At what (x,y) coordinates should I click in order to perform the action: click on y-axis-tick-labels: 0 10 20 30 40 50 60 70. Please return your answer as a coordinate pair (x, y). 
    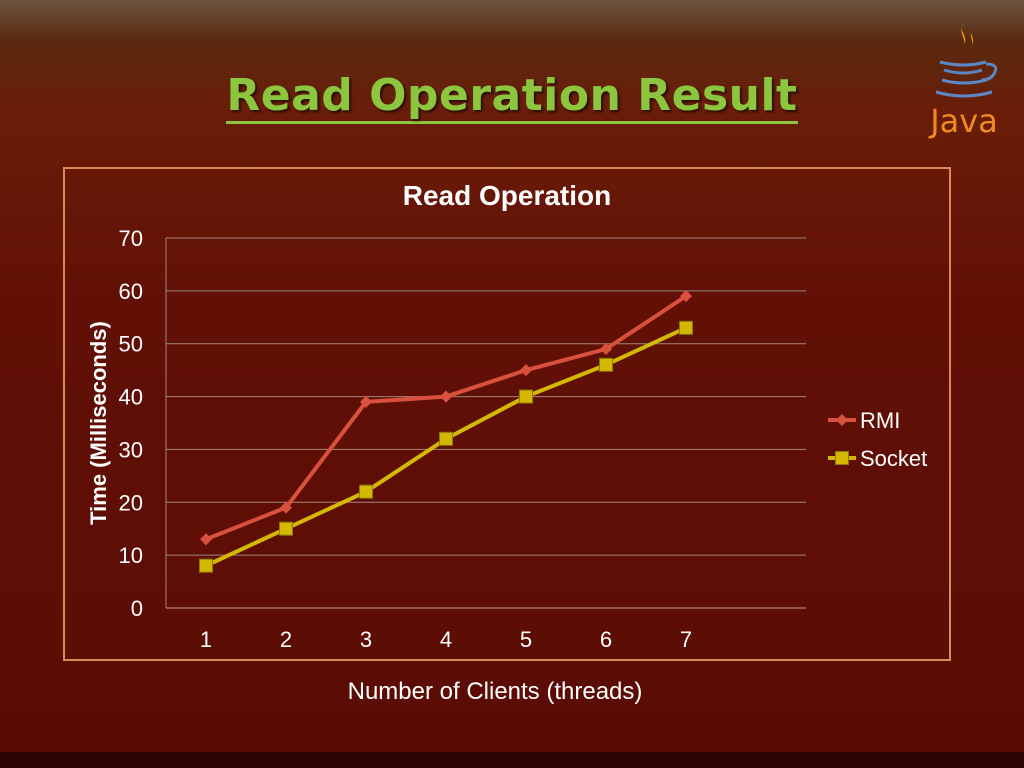
    Looking at the image, I should click on (131, 423).